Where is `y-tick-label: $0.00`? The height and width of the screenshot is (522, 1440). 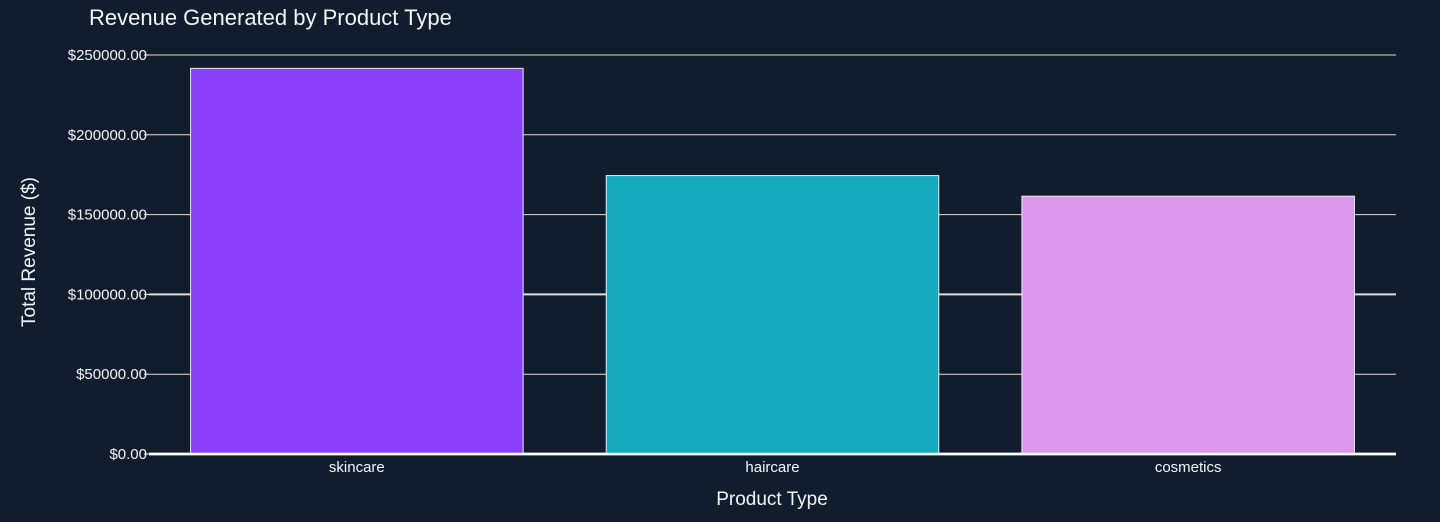
y-tick-label: $0.00 is located at coordinates (128, 454).